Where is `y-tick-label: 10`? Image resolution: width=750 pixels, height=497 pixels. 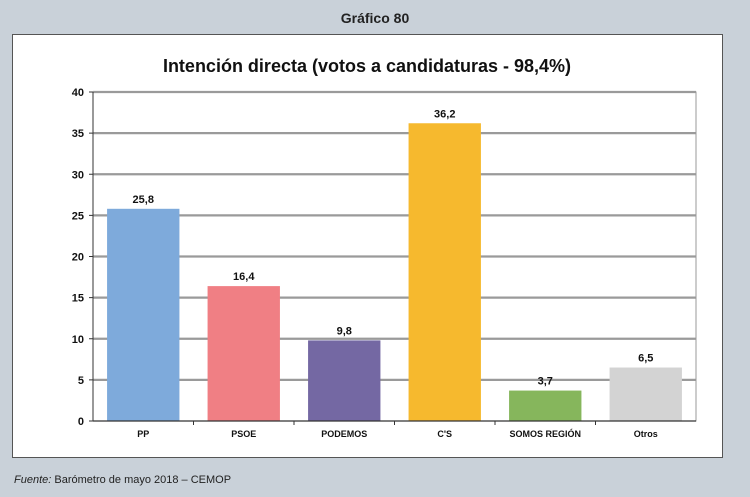 y-tick-label: 10 is located at coordinates (78, 340).